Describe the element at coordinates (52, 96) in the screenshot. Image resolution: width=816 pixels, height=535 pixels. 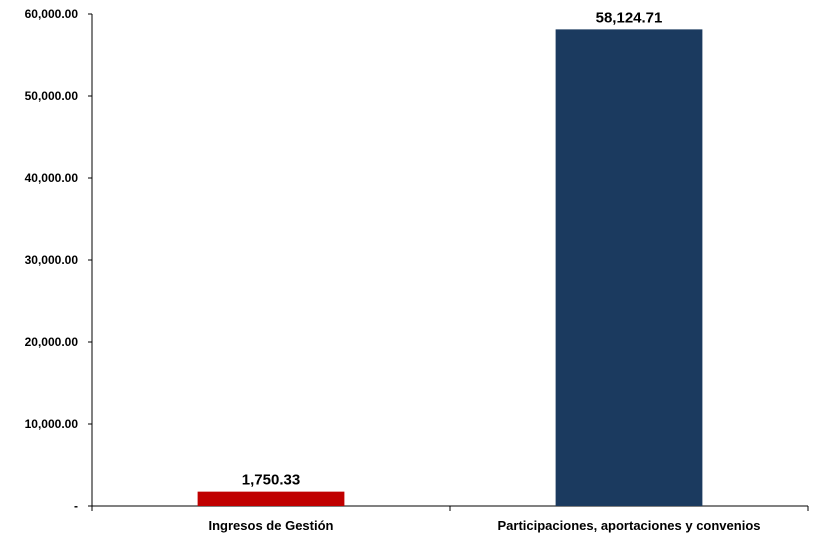
I see `y-tick-label: 50,000.00` at that location.